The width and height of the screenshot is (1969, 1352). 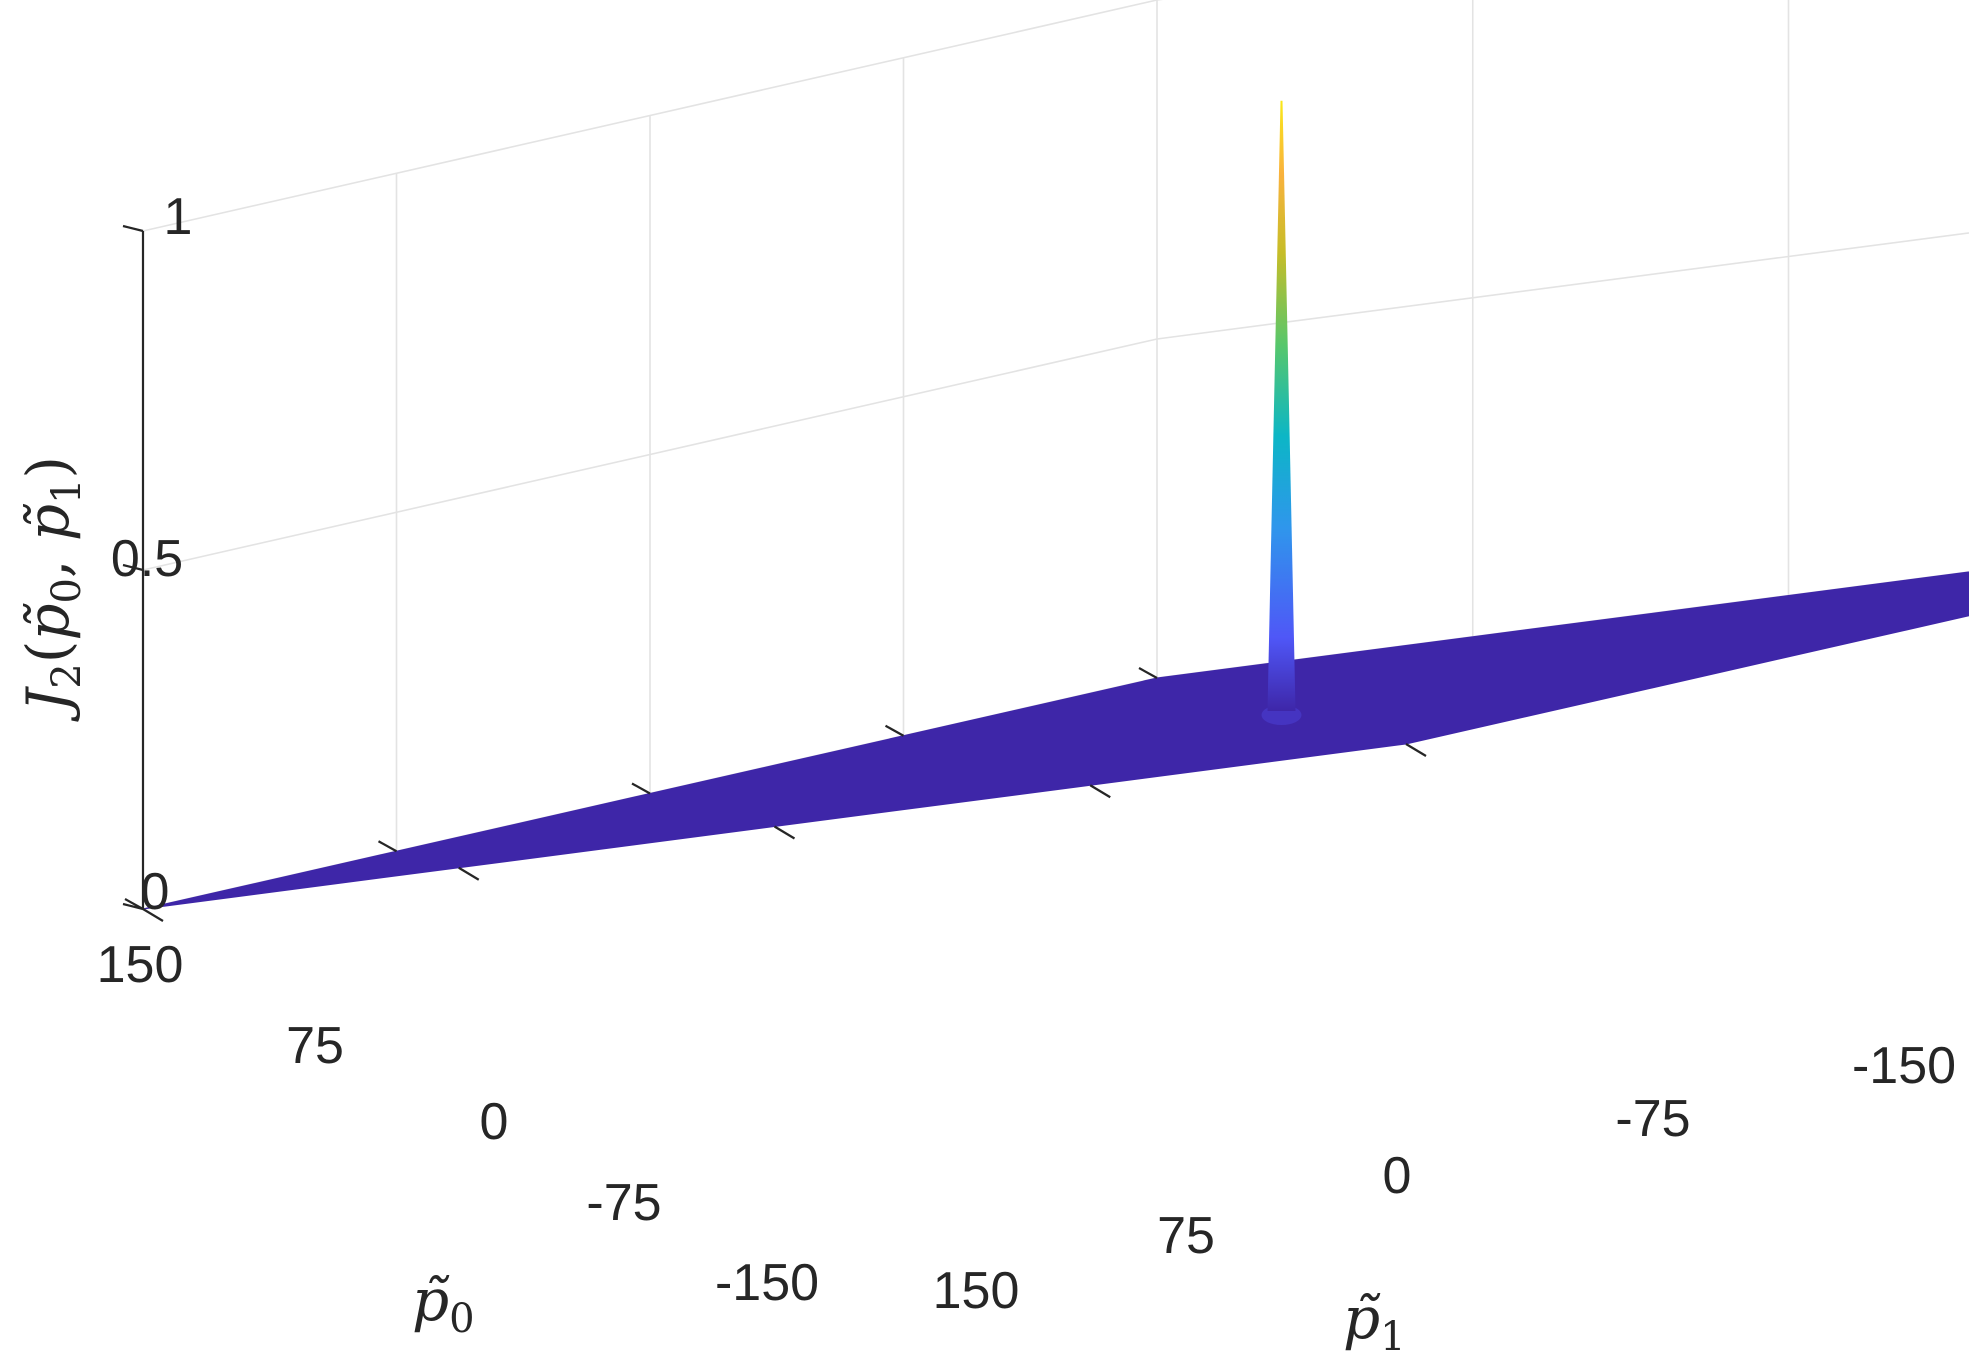 What do you see at coordinates (140, 965) in the screenshot?
I see `x-tick-label: 150` at bounding box center [140, 965].